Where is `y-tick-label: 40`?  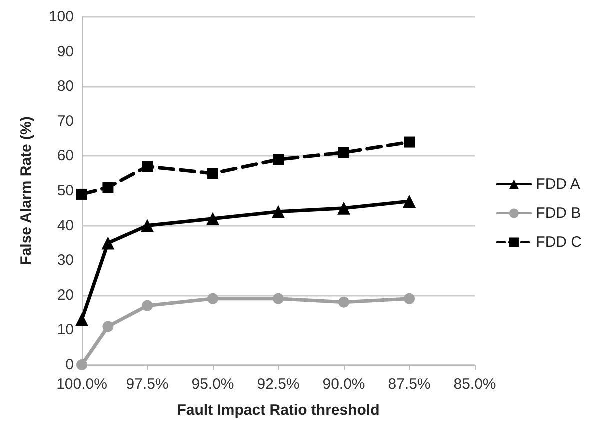
y-tick-label: 40 is located at coordinates (65, 225).